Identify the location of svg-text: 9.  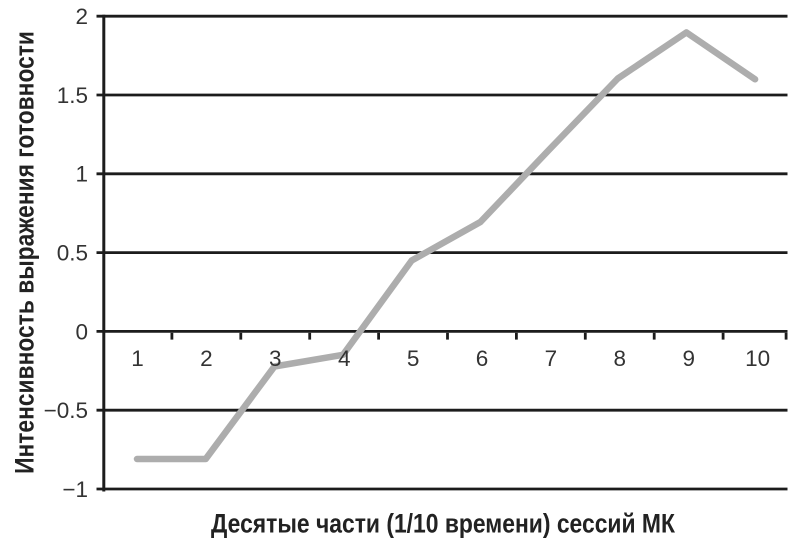
(688, 358).